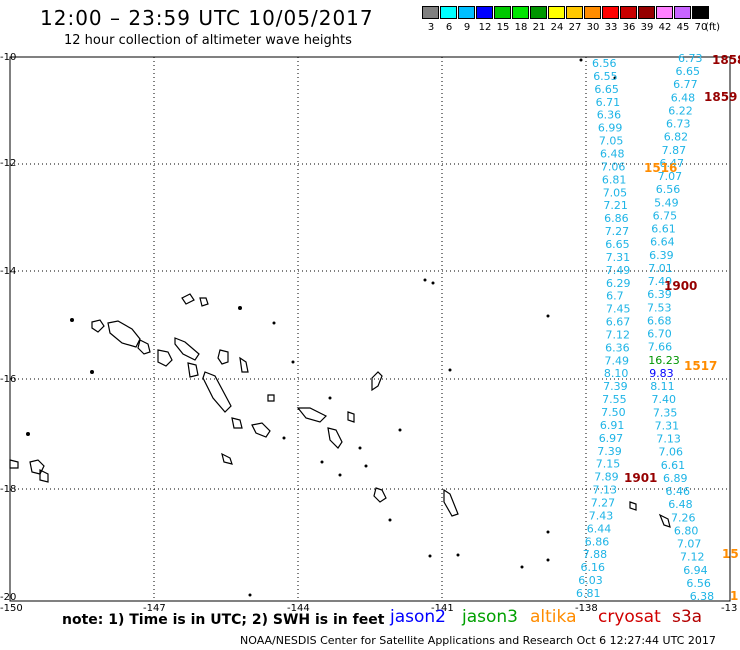  Describe the element at coordinates (553, 617) in the screenshot. I see `legend-altika: altika` at that location.